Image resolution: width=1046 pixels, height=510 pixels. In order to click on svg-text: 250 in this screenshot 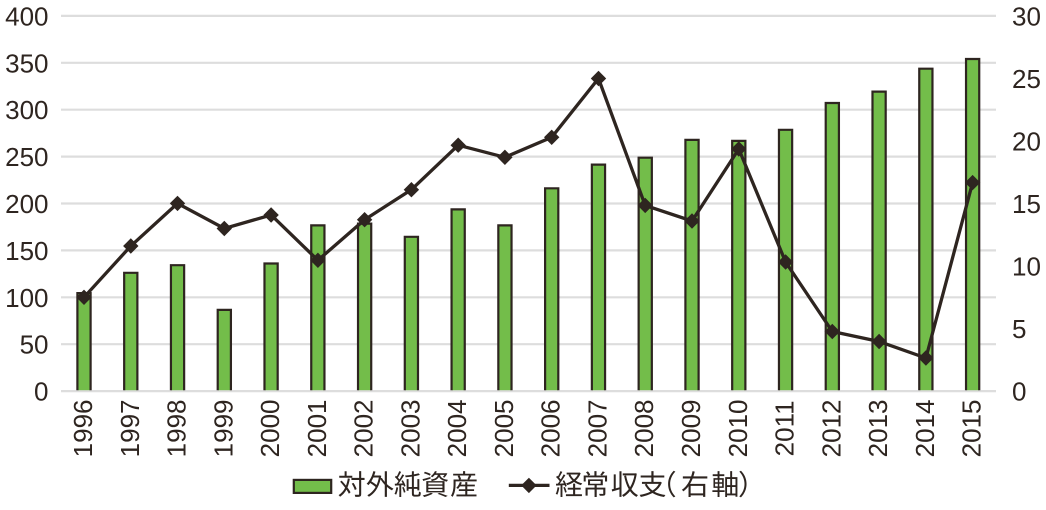, I will do `click(26, 157)`.